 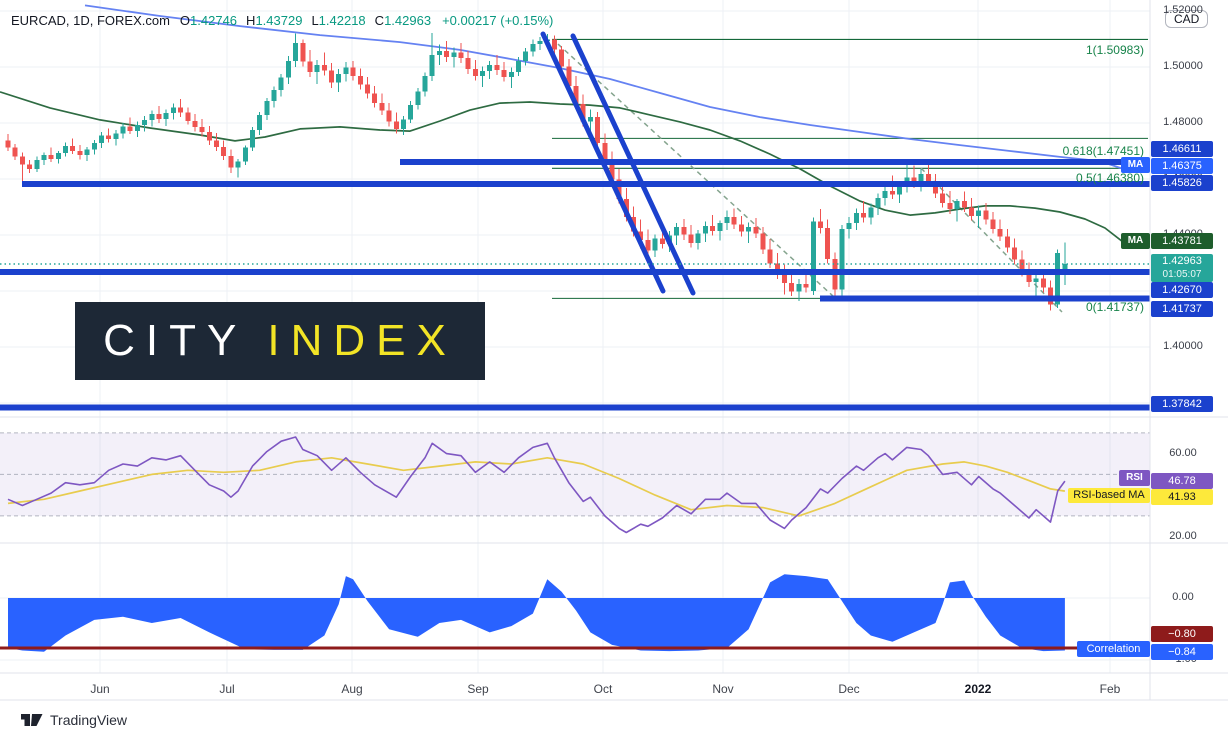 I want to click on currency-toggle-button: CAD, so click(x=1187, y=19).